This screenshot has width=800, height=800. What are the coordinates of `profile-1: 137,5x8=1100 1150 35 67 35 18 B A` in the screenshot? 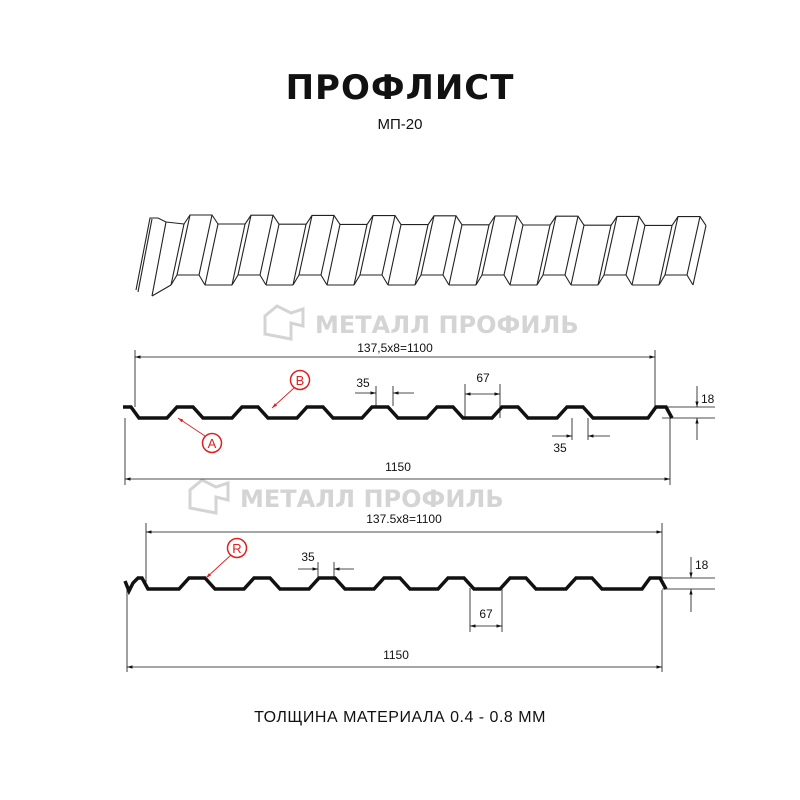 It's located at (419, 413).